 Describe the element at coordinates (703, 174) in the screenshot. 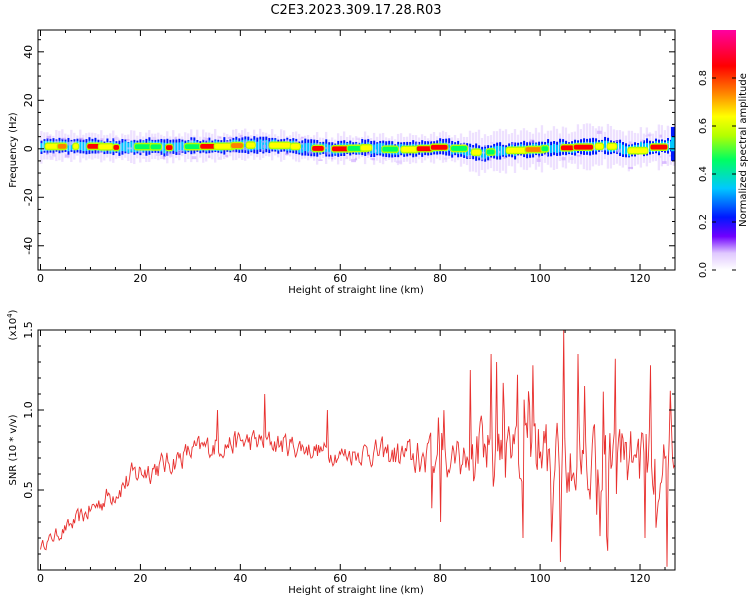

I see `colorbar-tick-label: 0.4` at that location.